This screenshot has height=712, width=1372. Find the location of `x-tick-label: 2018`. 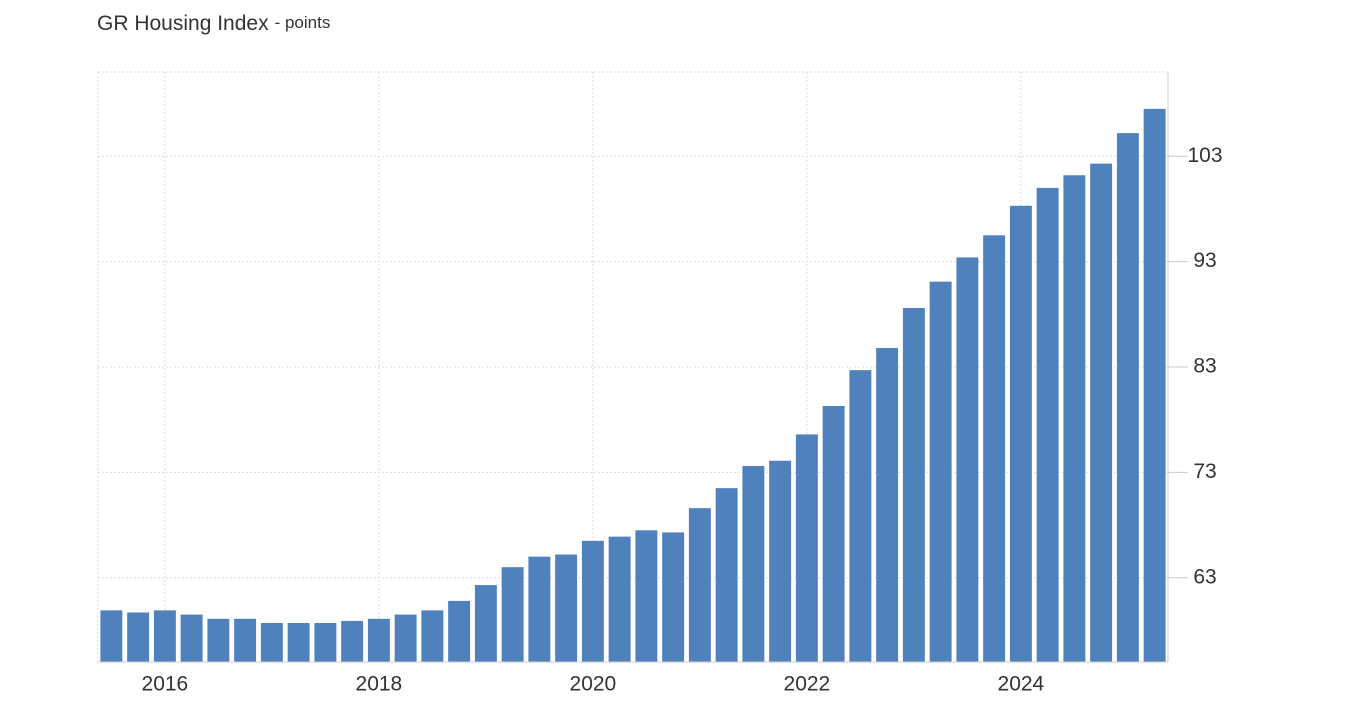

x-tick-label: 2018 is located at coordinates (379, 684).